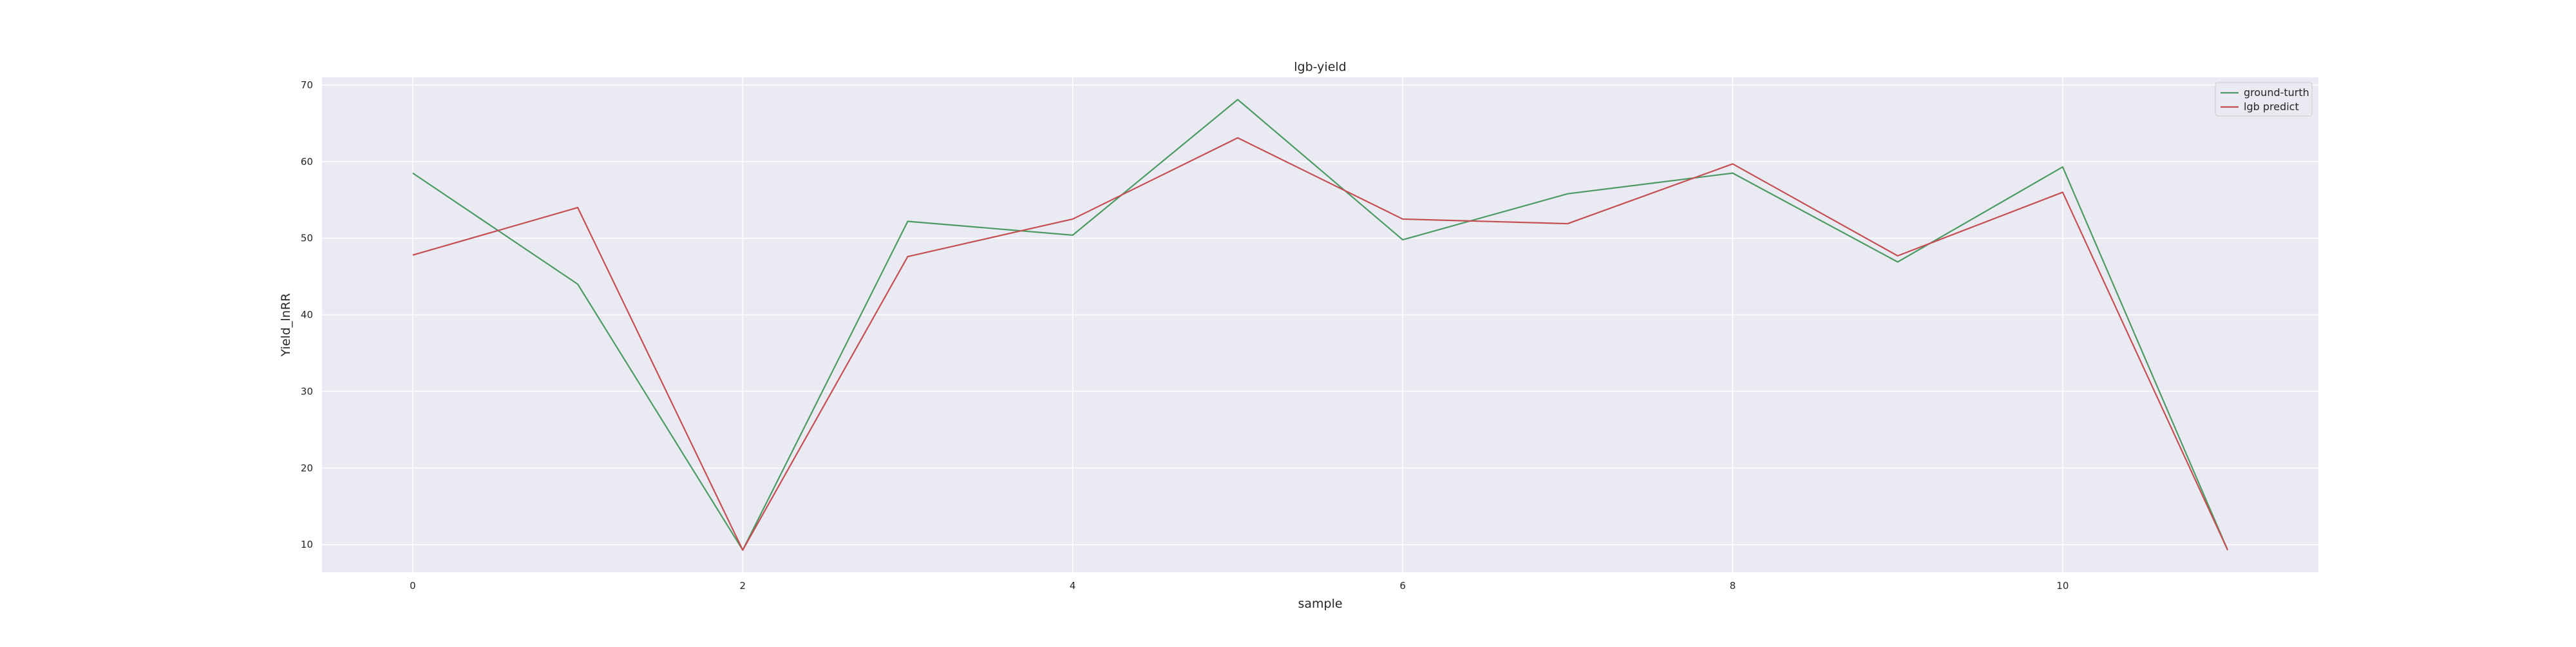 This screenshot has height=647, width=2576. I want to click on legend: ground-turth lgb predict, so click(2264, 99).